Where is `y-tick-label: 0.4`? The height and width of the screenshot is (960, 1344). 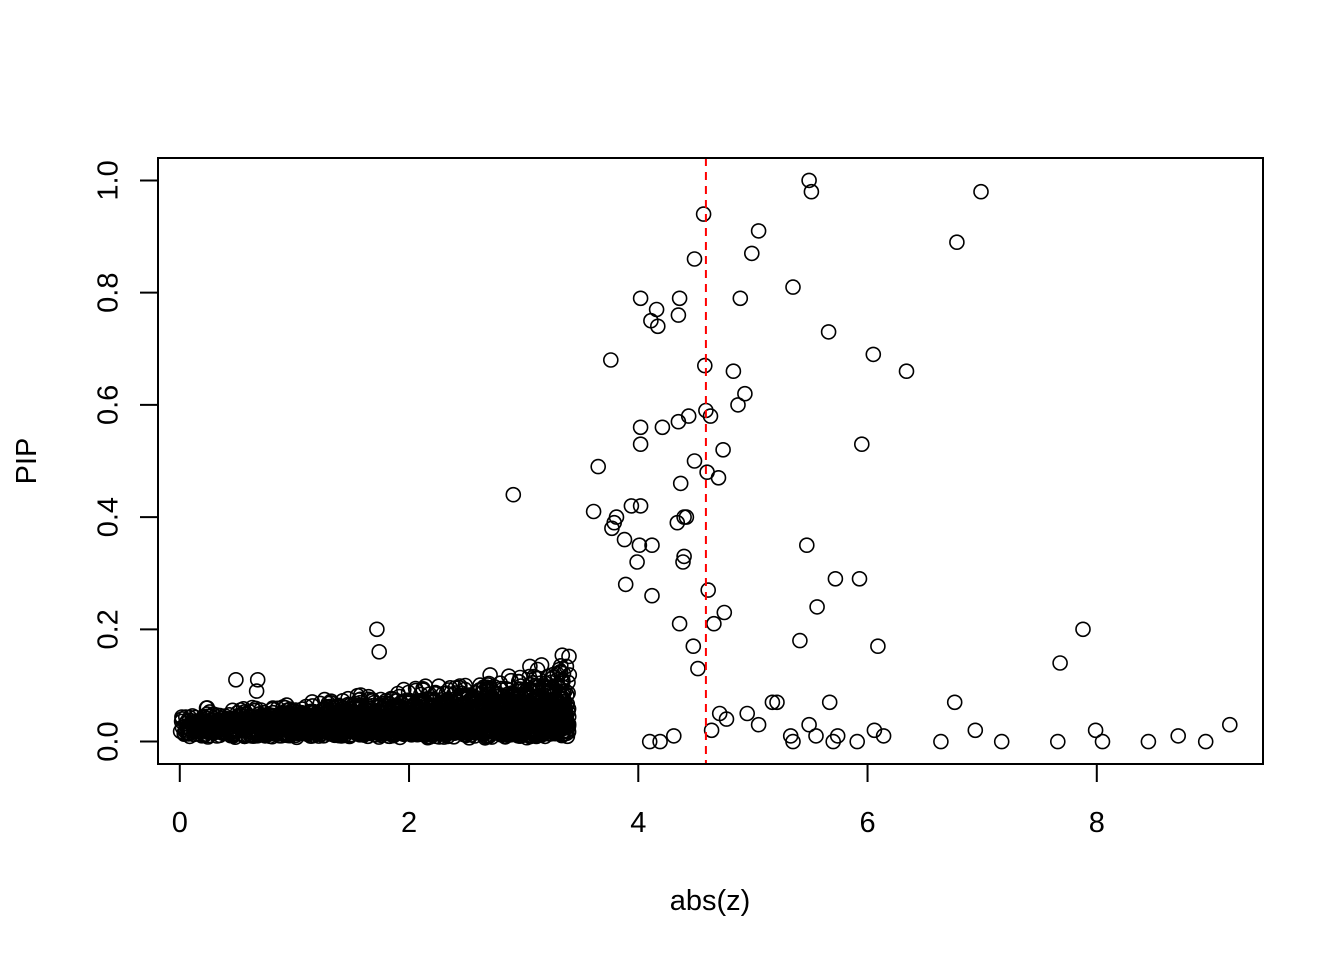
y-tick-label: 0.4 is located at coordinates (109, 517).